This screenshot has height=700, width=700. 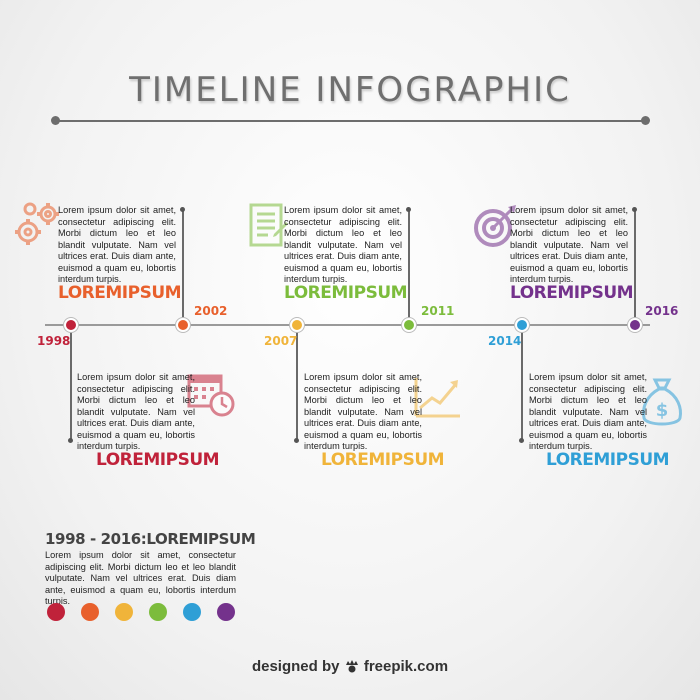 I want to click on year-2011: 2011, so click(x=438, y=311).